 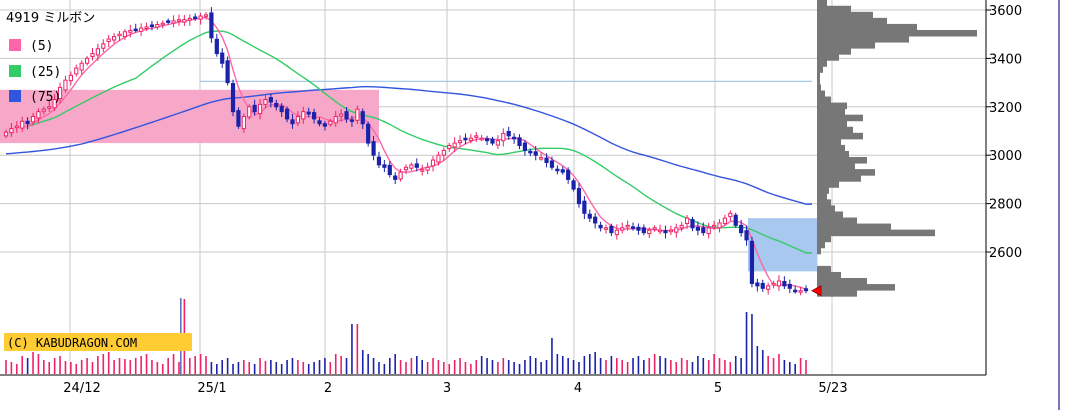 I want to click on x-axis-ticks: 24/12 25/1 2 3 4 5 5/23, so click(x=455, y=388).